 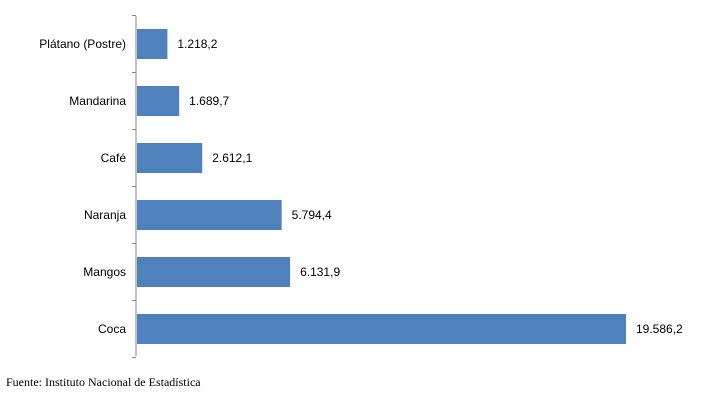 What do you see at coordinates (97, 101) in the screenshot?
I see `category-label: Mandarina` at bounding box center [97, 101].